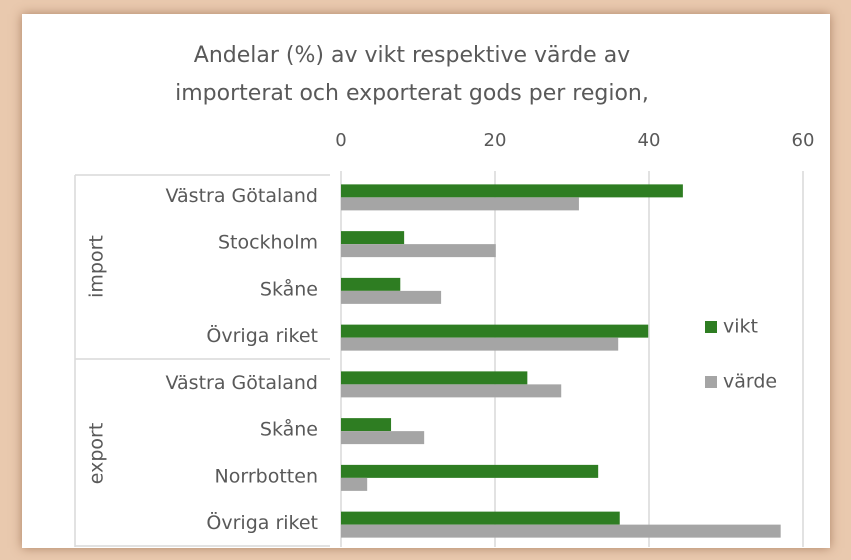 Image resolution: width=851 pixels, height=560 pixels. I want to click on legend-label: vikt, so click(740, 327).